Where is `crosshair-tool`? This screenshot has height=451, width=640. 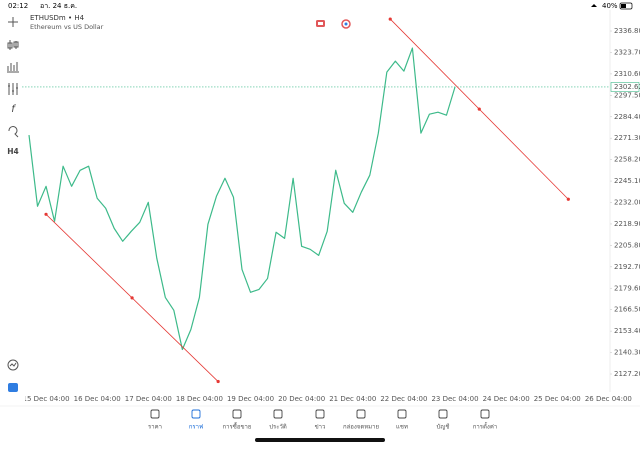 crosshair-tool is located at coordinates (13, 22).